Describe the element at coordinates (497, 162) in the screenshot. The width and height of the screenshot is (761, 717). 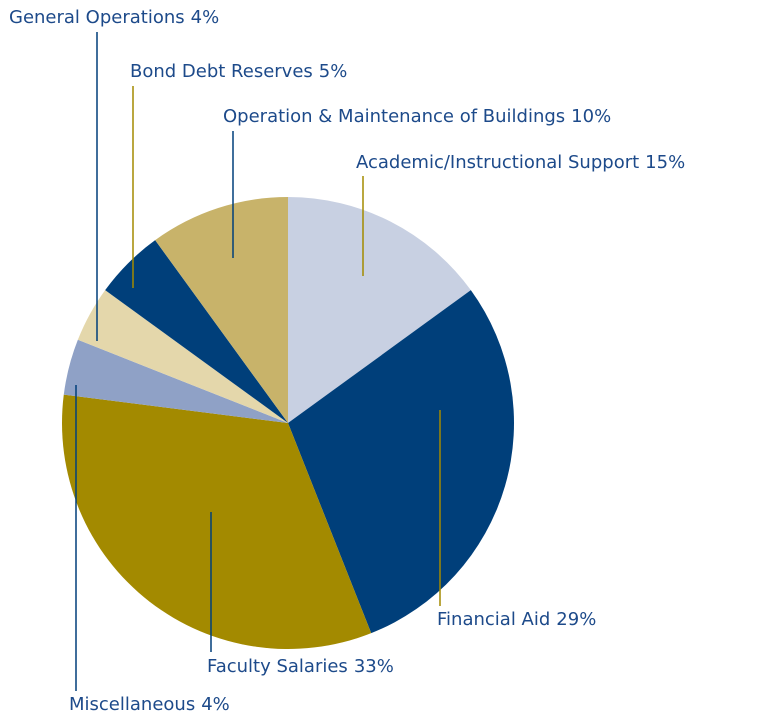
I see `slice-name: Academic/Instructional Support` at that location.